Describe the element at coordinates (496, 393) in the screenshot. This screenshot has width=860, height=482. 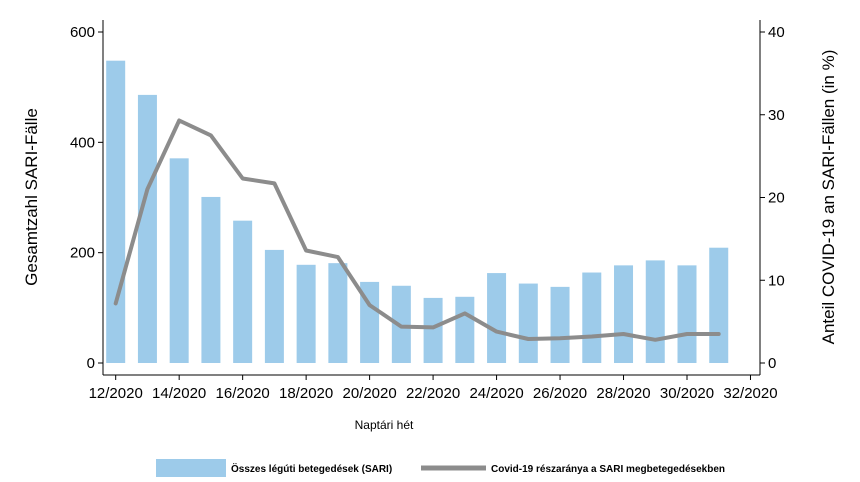
I see `x-tick-label: 24/2020` at that location.